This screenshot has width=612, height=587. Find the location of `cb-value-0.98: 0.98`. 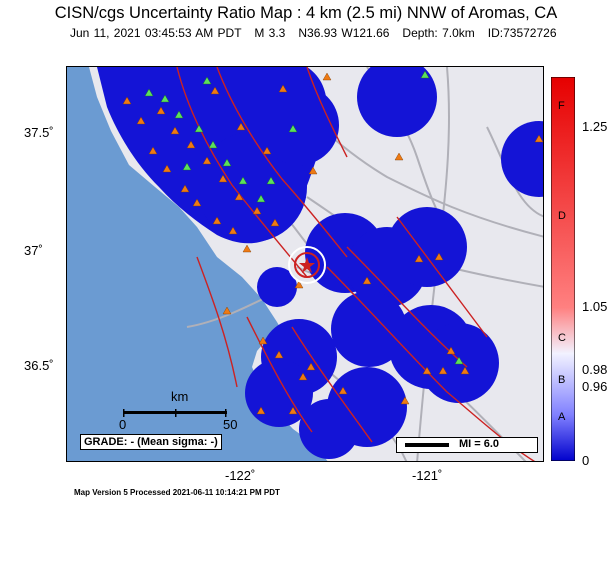

cb-value-0.98: 0.98 is located at coordinates (595, 369).